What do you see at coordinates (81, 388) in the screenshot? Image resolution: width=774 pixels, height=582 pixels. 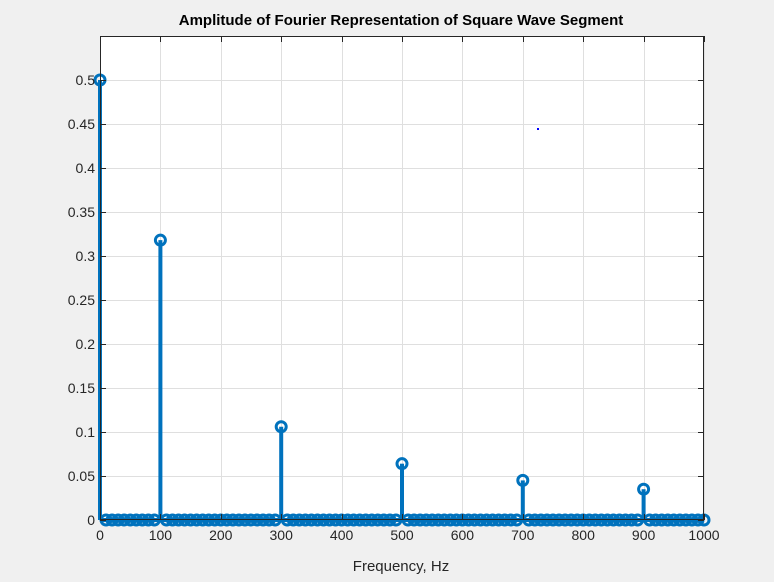 I see `y-tick-label: 0.15` at bounding box center [81, 388].